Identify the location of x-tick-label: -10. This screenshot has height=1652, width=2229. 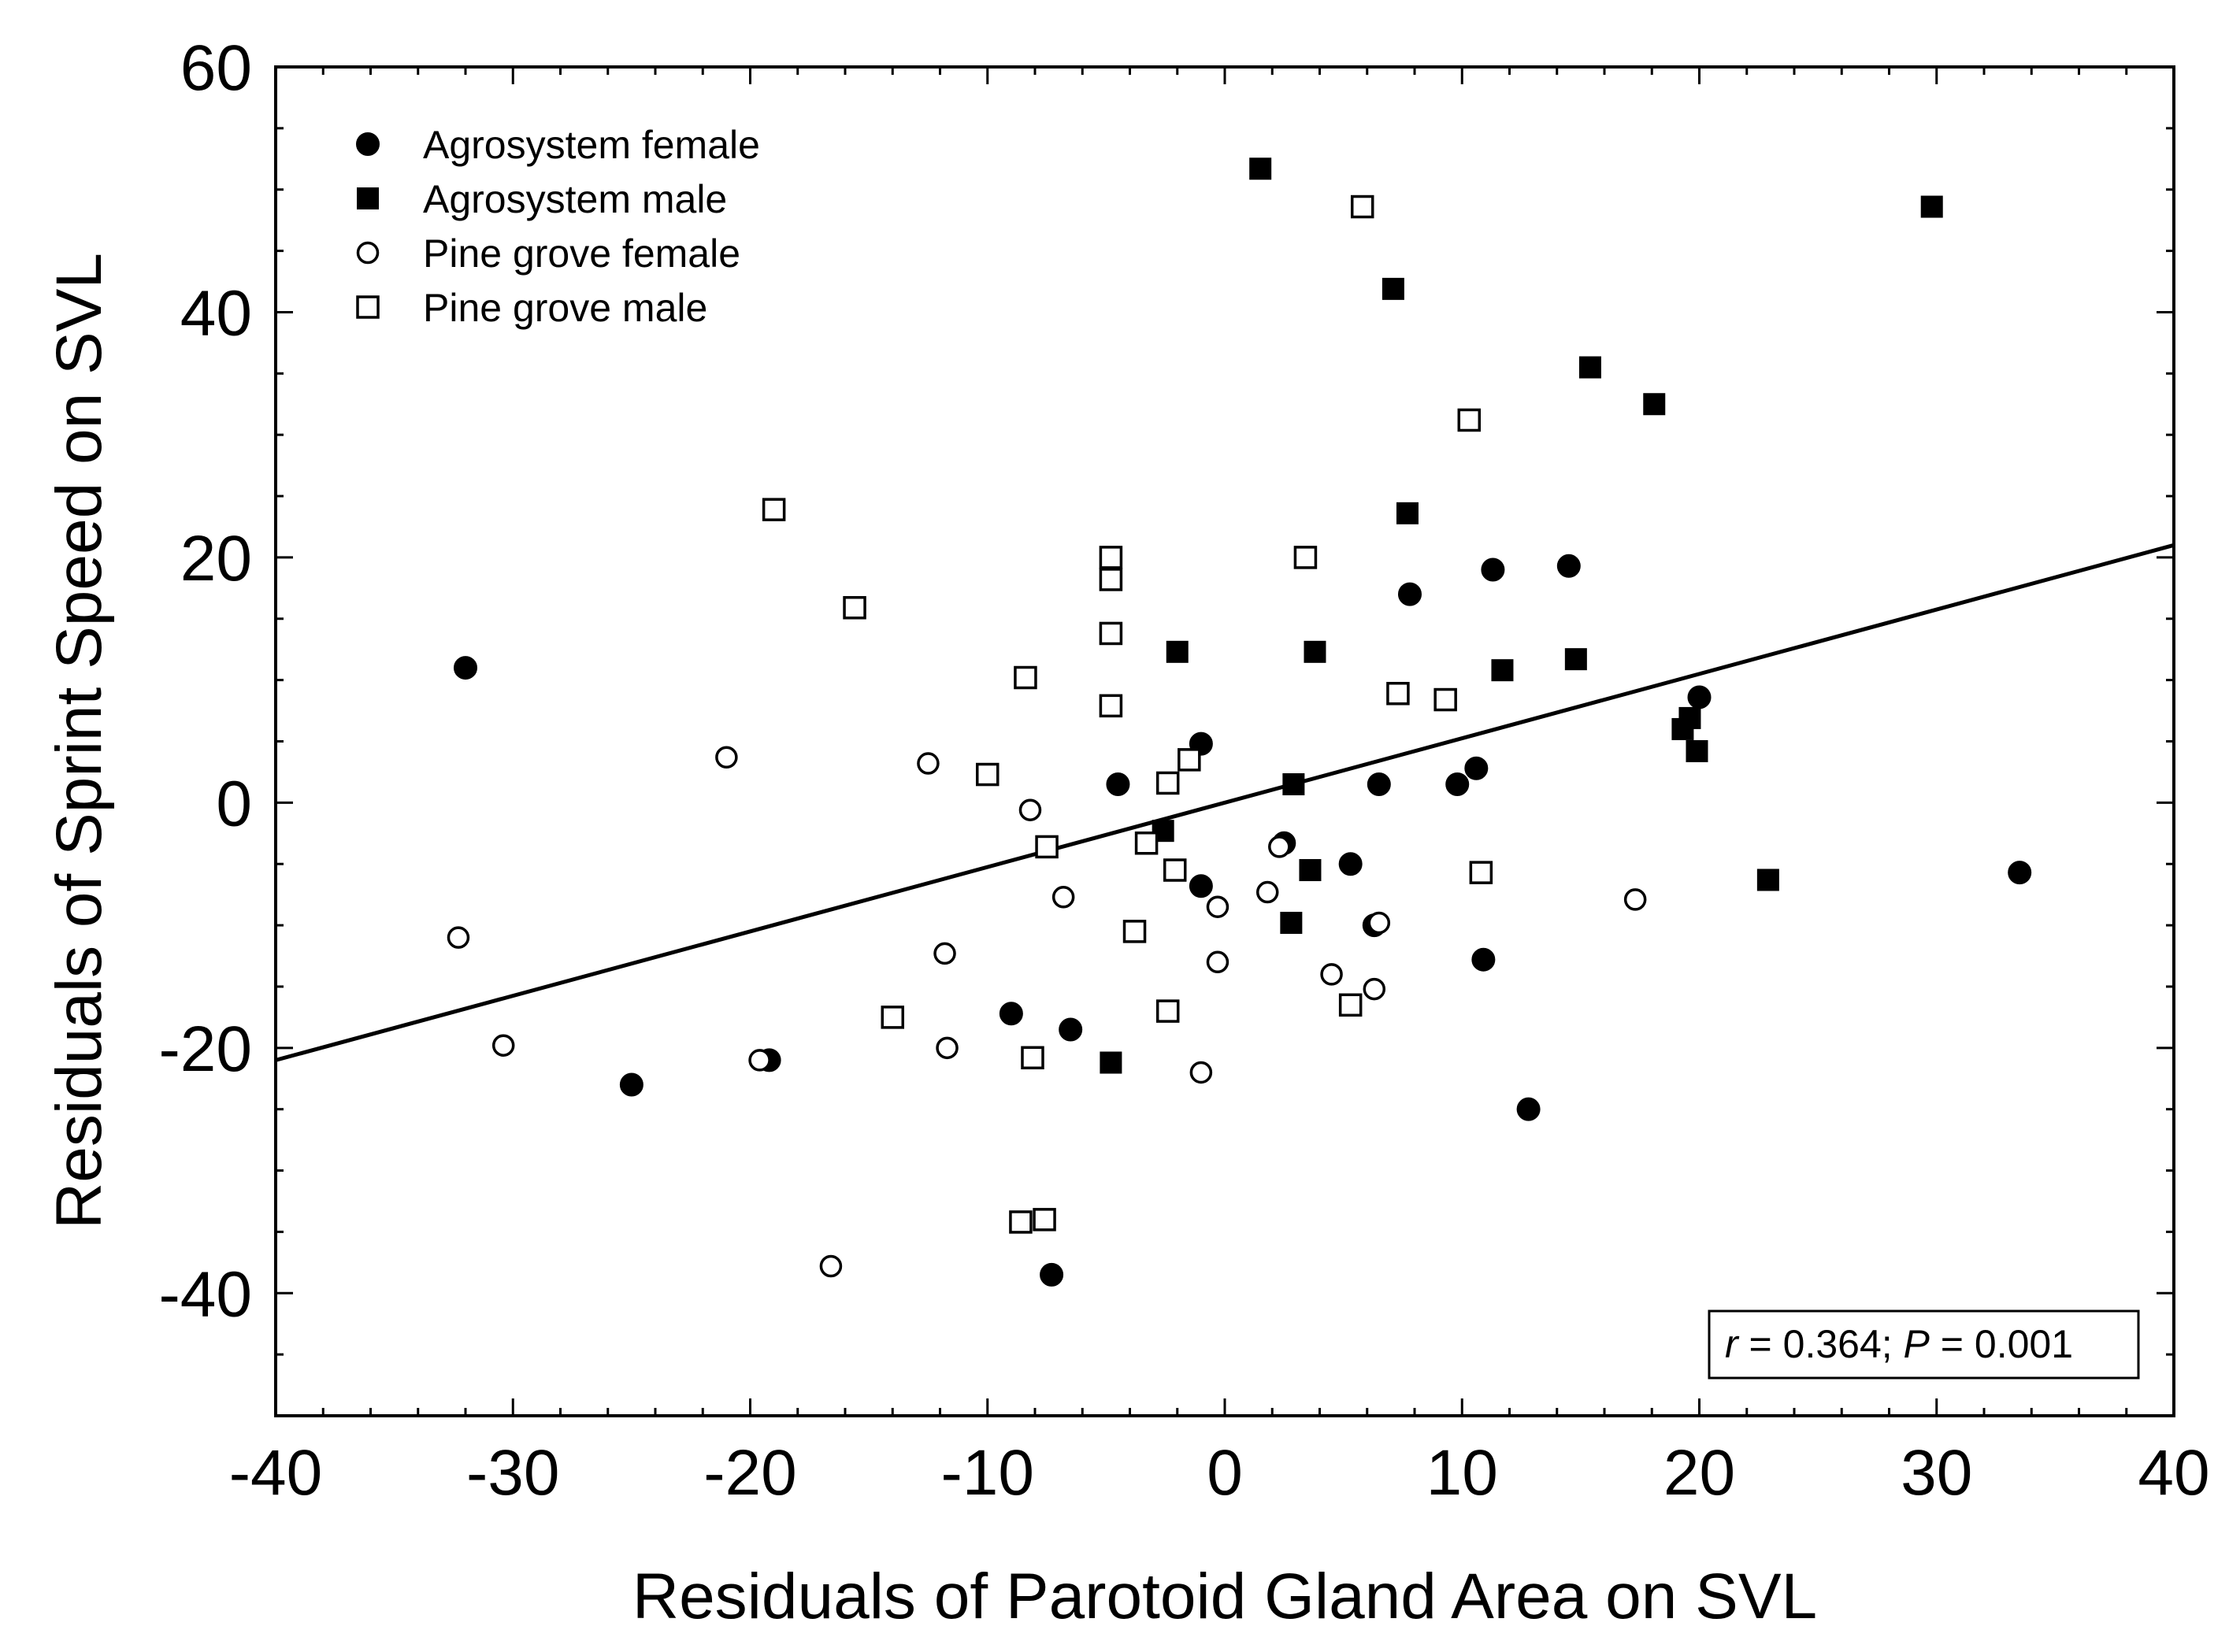
(987, 1473).